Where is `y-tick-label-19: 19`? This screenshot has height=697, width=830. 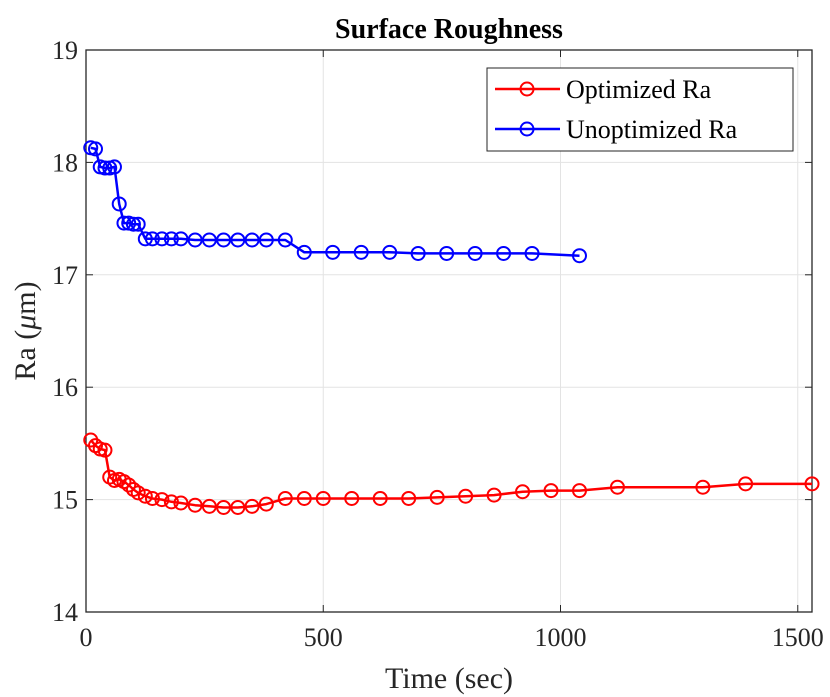
y-tick-label-19: 19 is located at coordinates (65, 50).